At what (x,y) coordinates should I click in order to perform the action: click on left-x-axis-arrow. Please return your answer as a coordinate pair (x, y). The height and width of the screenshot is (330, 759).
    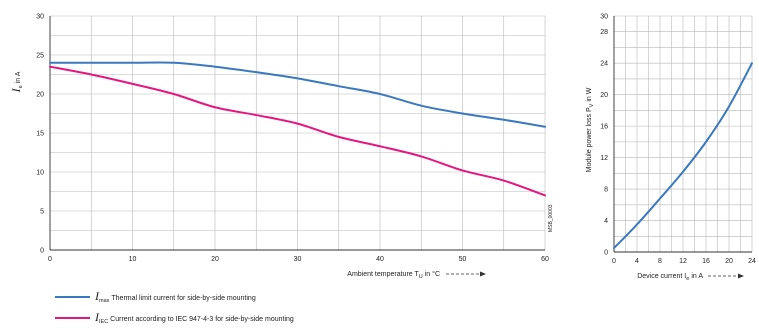
    Looking at the image, I should click on (466, 274).